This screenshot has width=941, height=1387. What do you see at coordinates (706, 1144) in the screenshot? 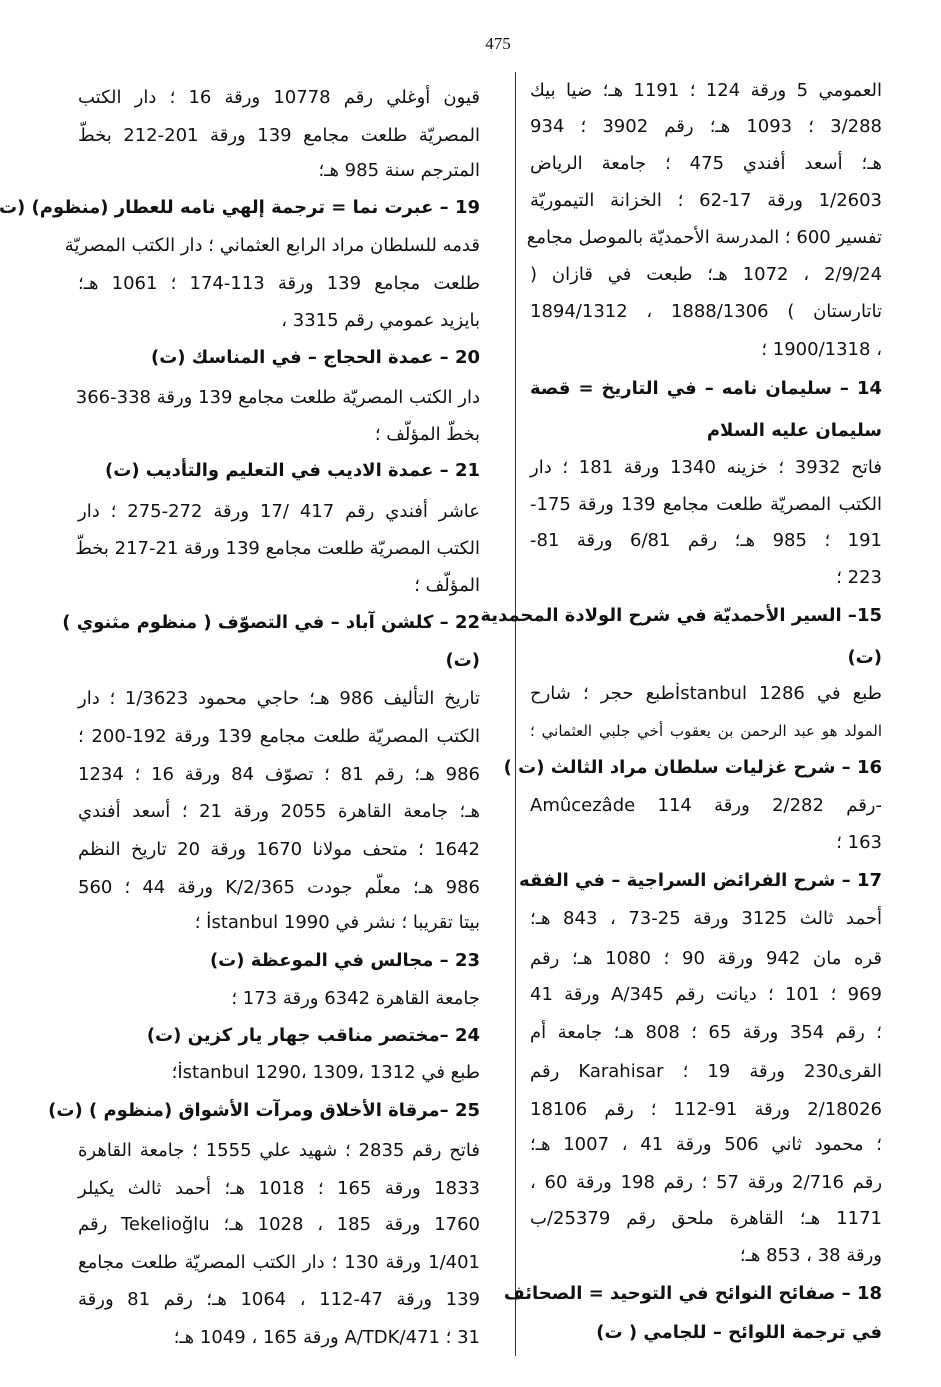
I see `text-line: ؛ محمود ثاني 506 ورقة 41 ، 1007 هـ؛` at bounding box center [706, 1144].